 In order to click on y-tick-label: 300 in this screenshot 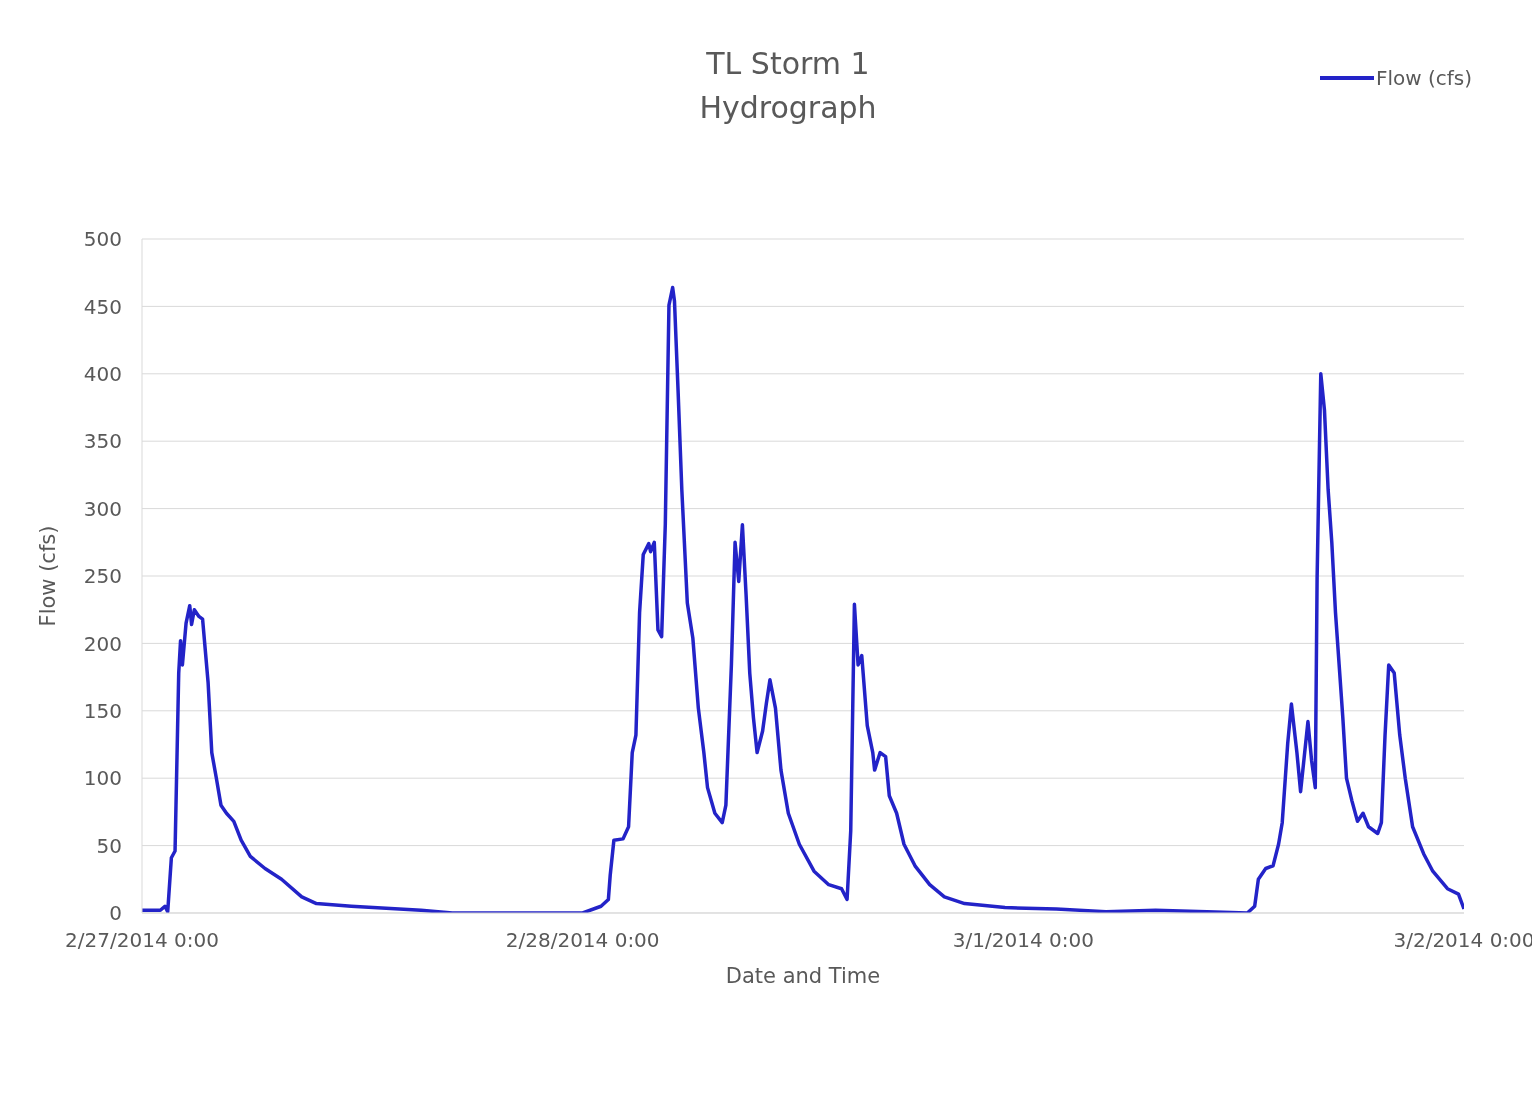, I will do `click(102, 508)`.